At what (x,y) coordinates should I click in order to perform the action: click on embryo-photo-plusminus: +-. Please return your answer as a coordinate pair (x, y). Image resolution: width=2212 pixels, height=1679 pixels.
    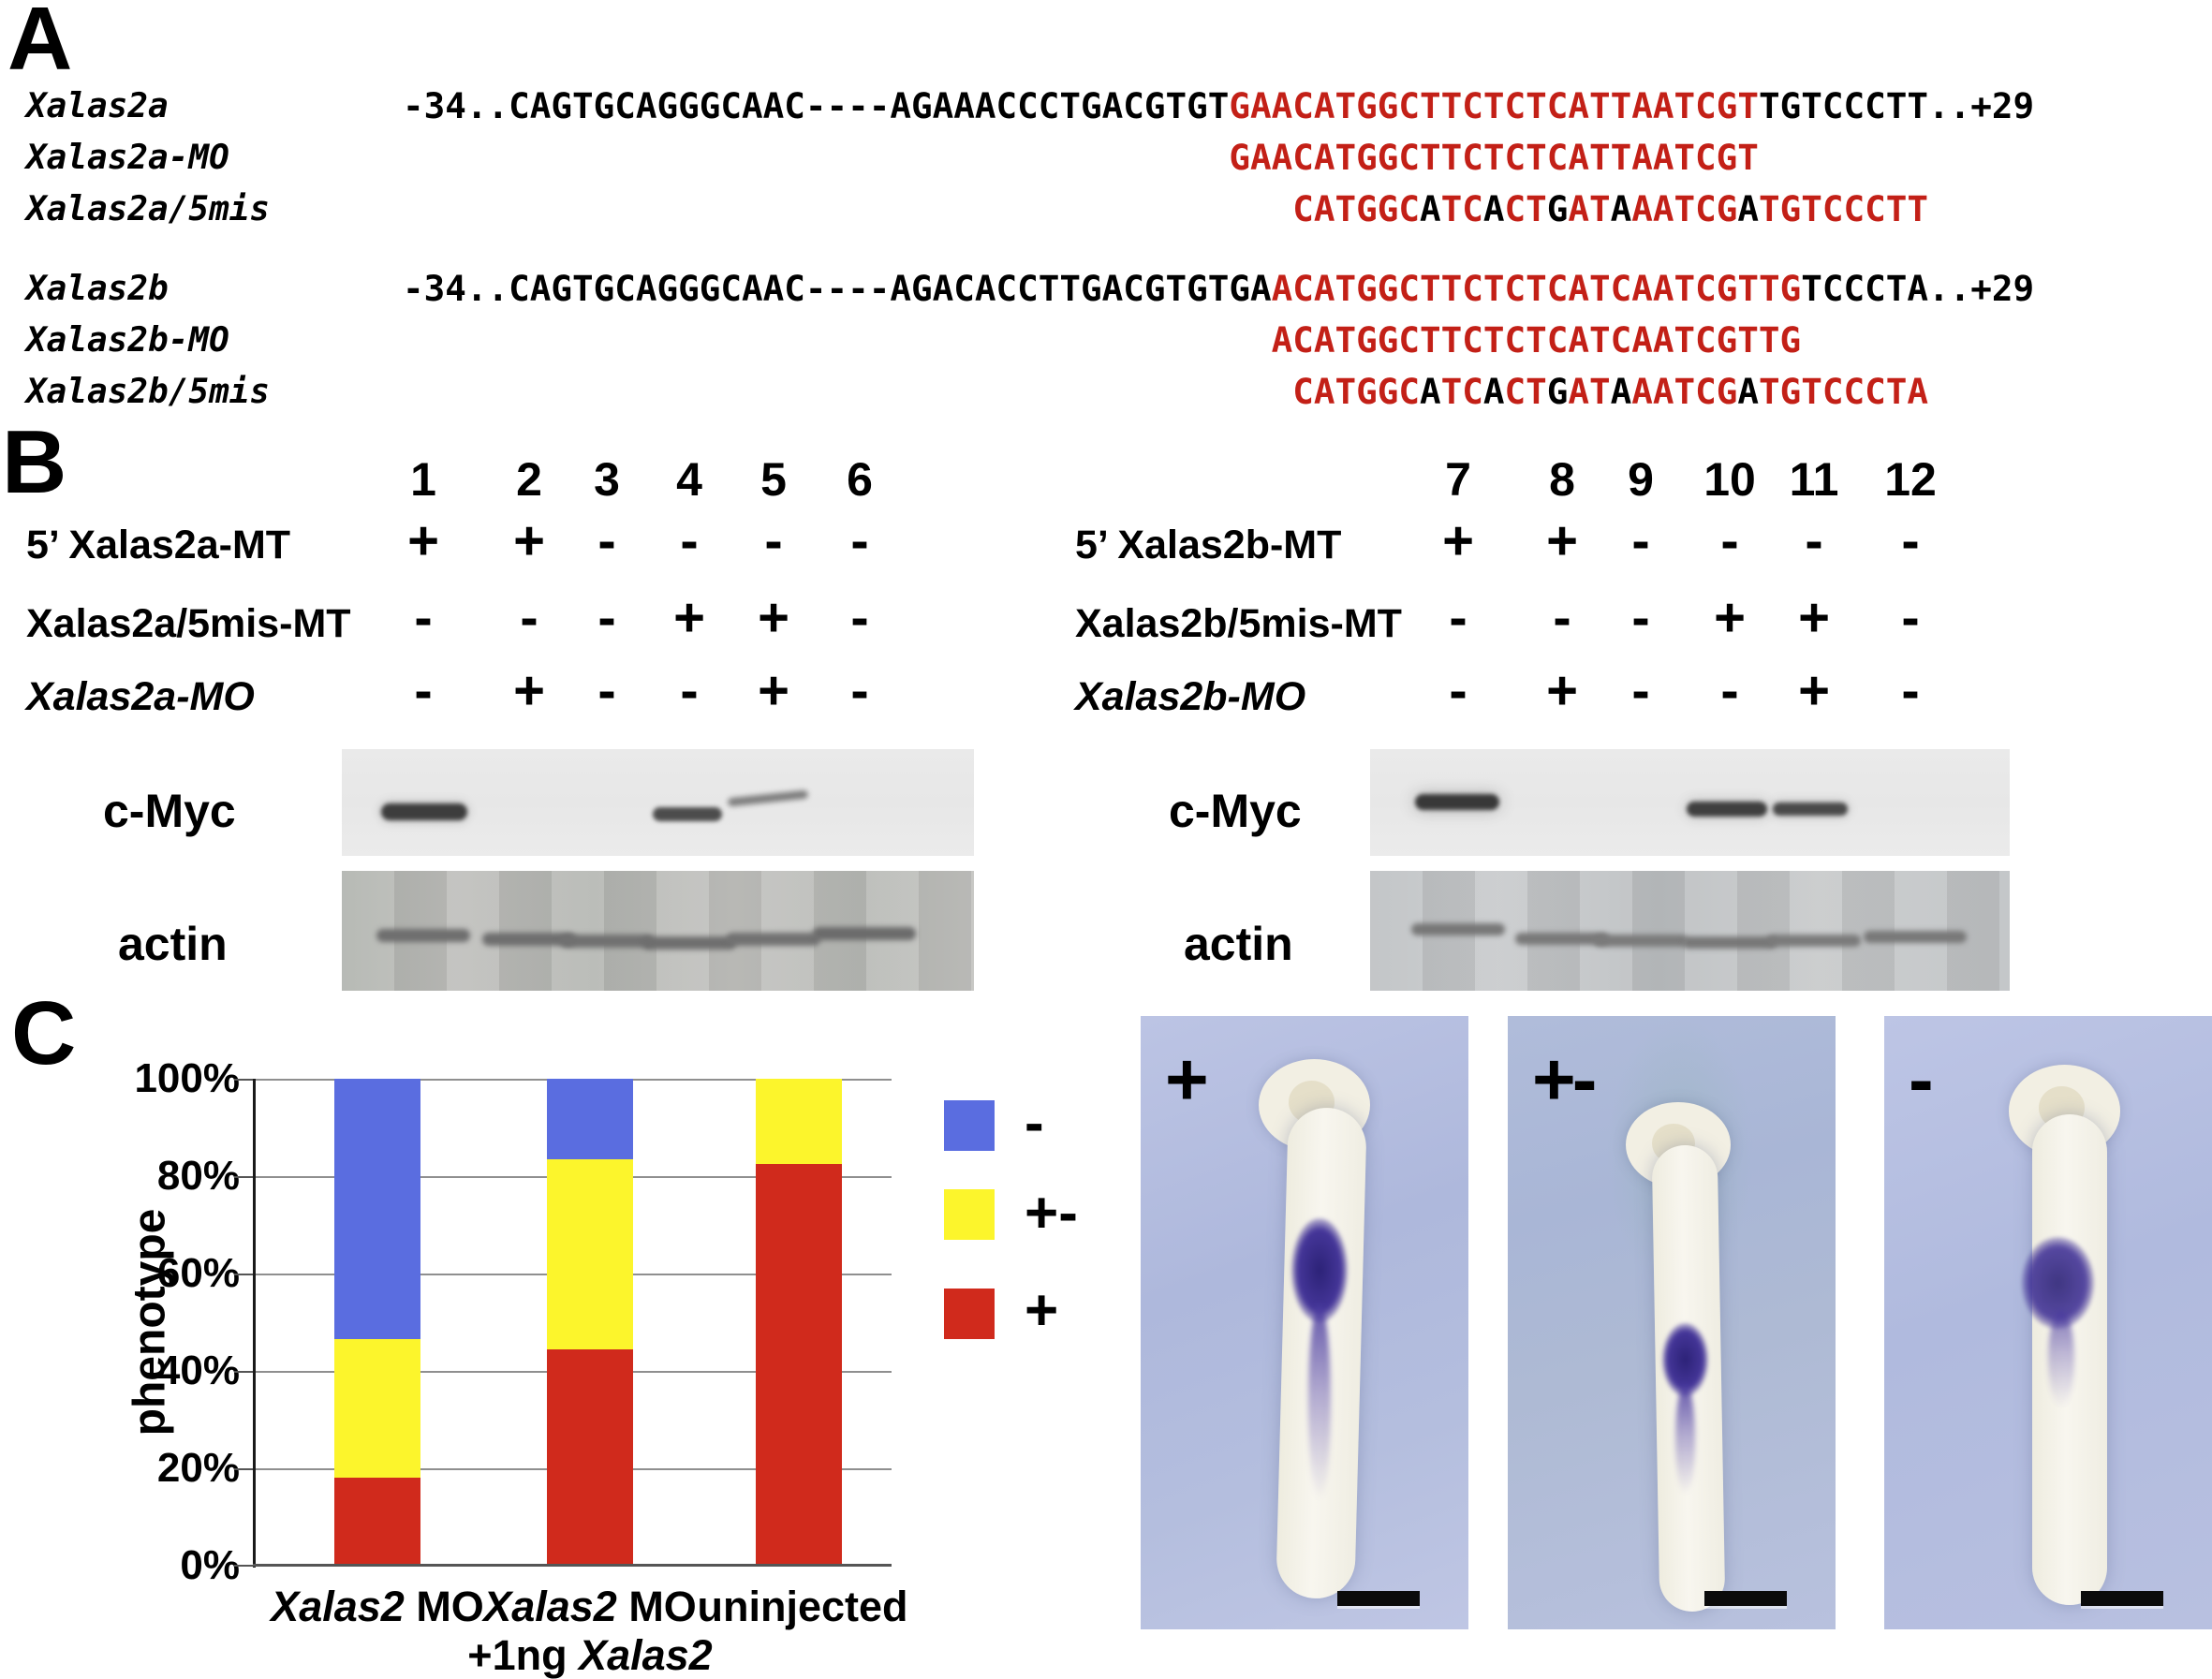
    Looking at the image, I should click on (1672, 1322).